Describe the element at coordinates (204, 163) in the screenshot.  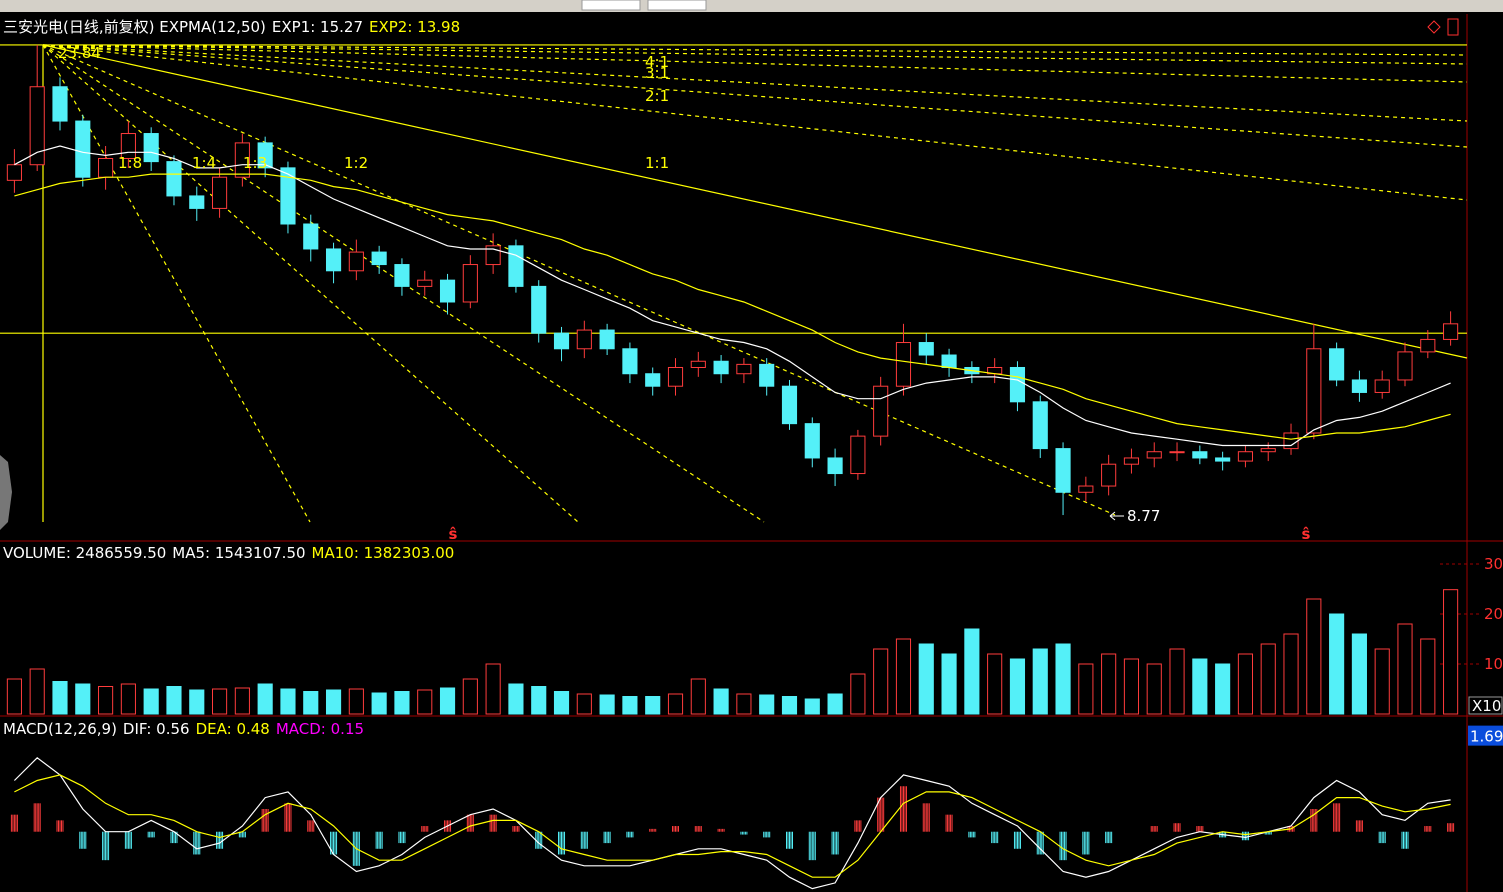
I see `fan-label: 1:4` at that location.